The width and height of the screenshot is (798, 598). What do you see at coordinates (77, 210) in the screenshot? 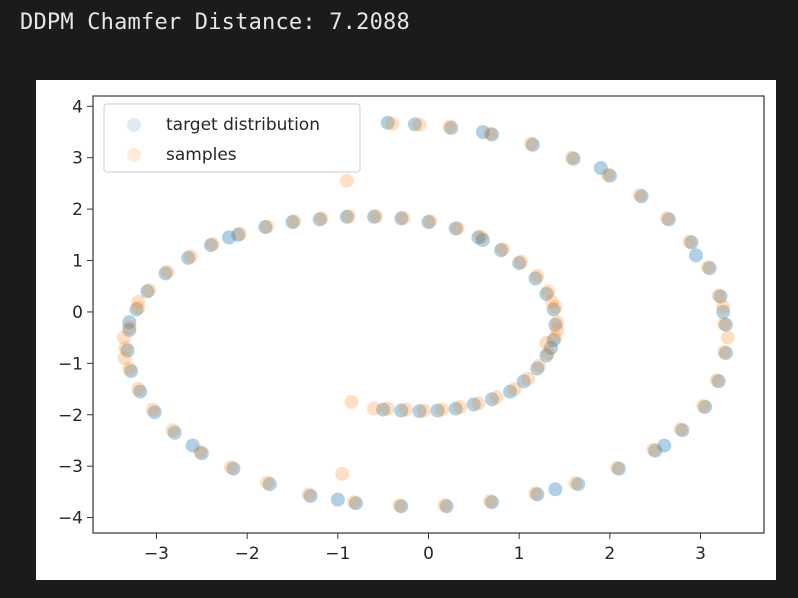
I see `y-tick-label: 2` at bounding box center [77, 210].